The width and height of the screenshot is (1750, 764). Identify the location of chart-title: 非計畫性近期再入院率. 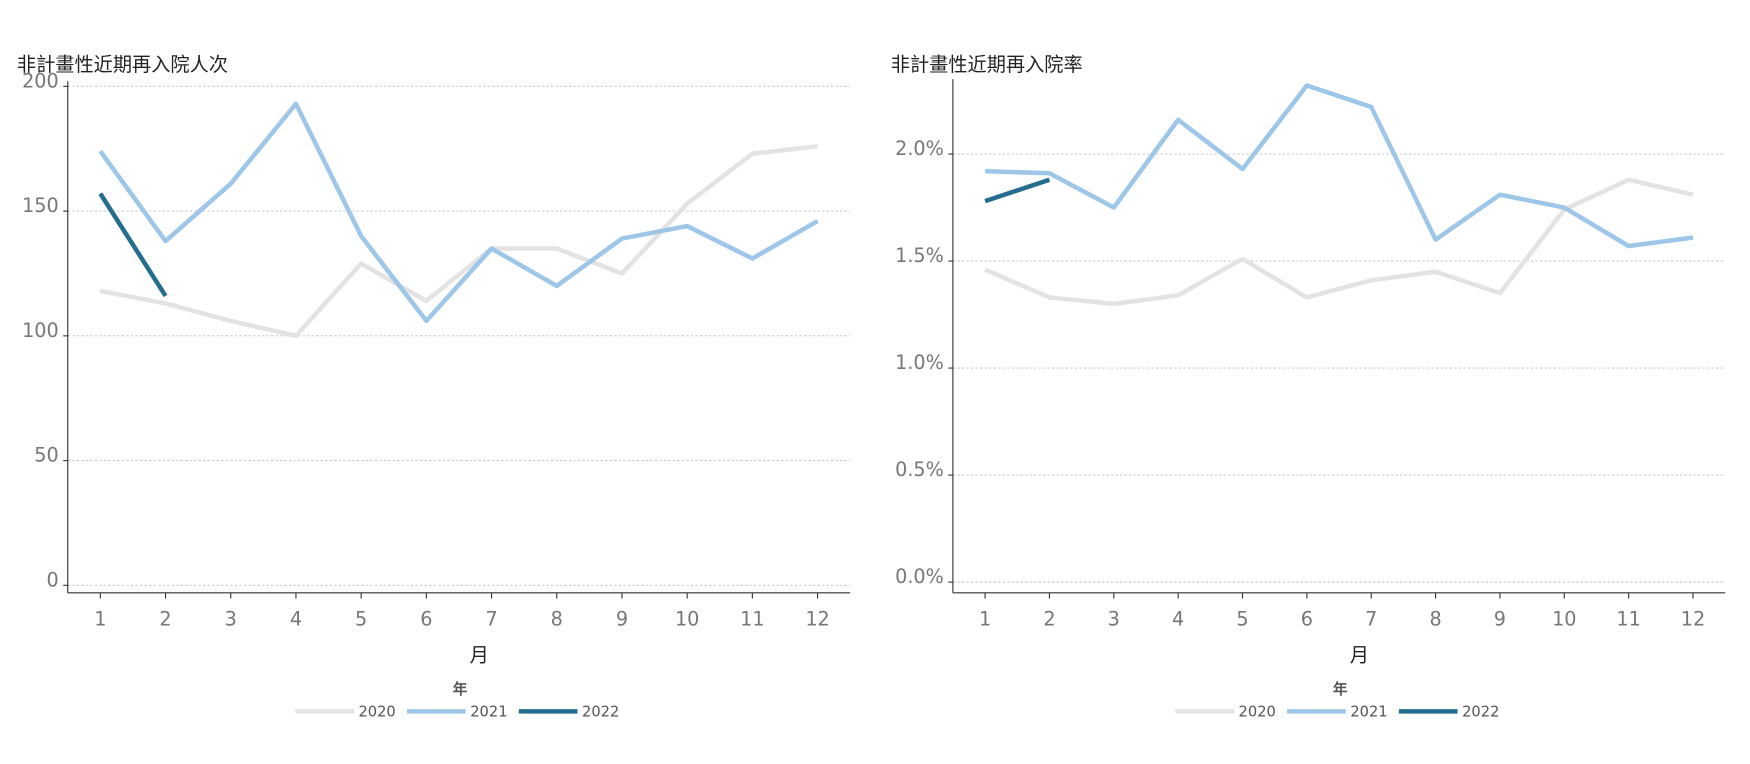
(987, 64).